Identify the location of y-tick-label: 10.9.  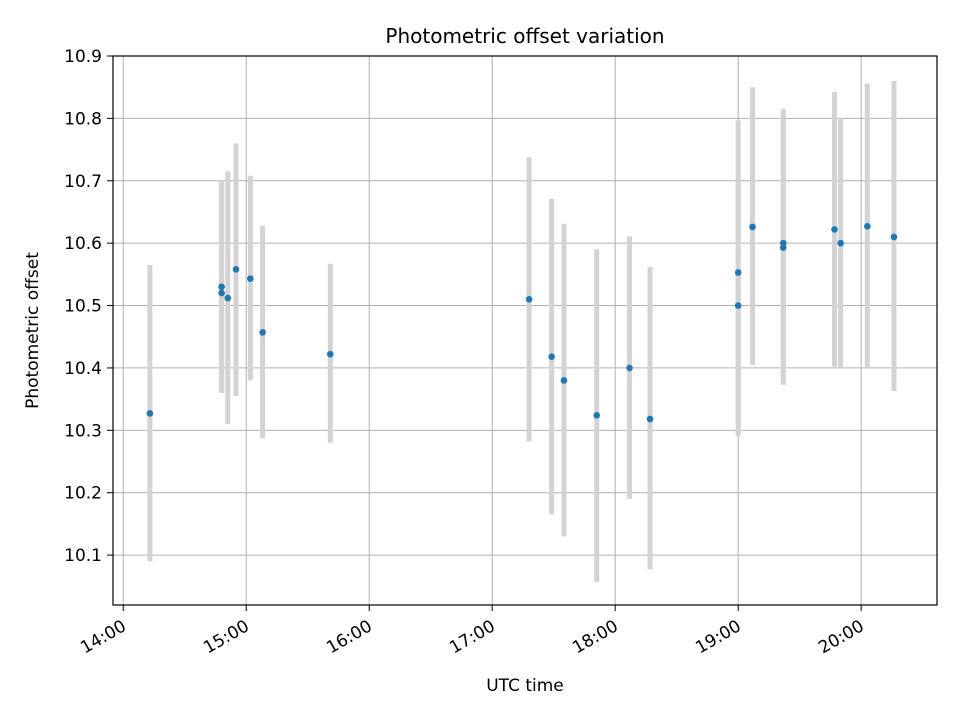
(83, 57).